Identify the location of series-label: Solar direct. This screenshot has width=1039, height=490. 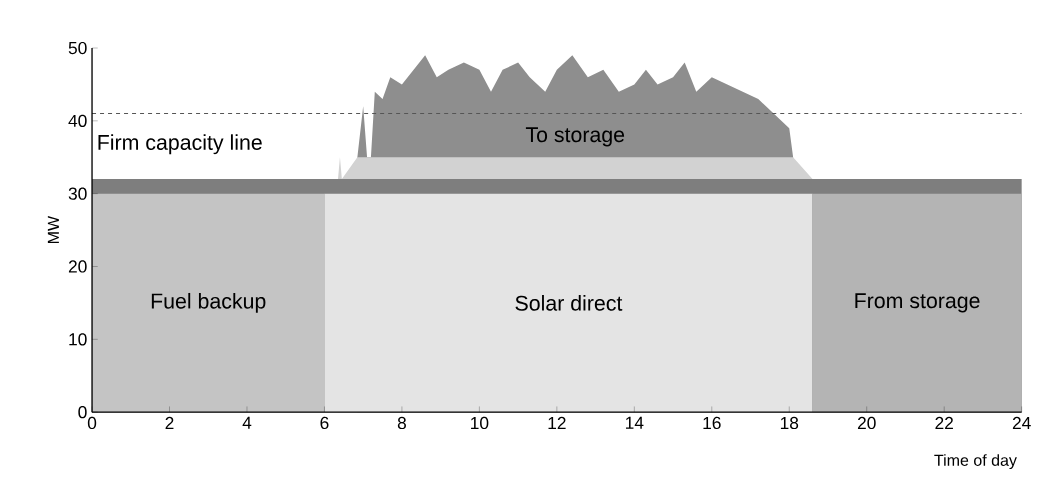
(569, 302).